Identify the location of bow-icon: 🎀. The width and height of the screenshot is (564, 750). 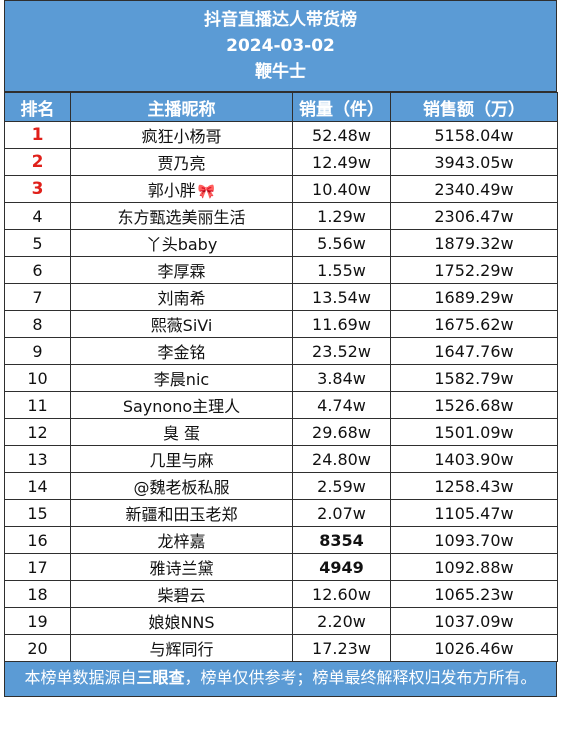
(206, 192).